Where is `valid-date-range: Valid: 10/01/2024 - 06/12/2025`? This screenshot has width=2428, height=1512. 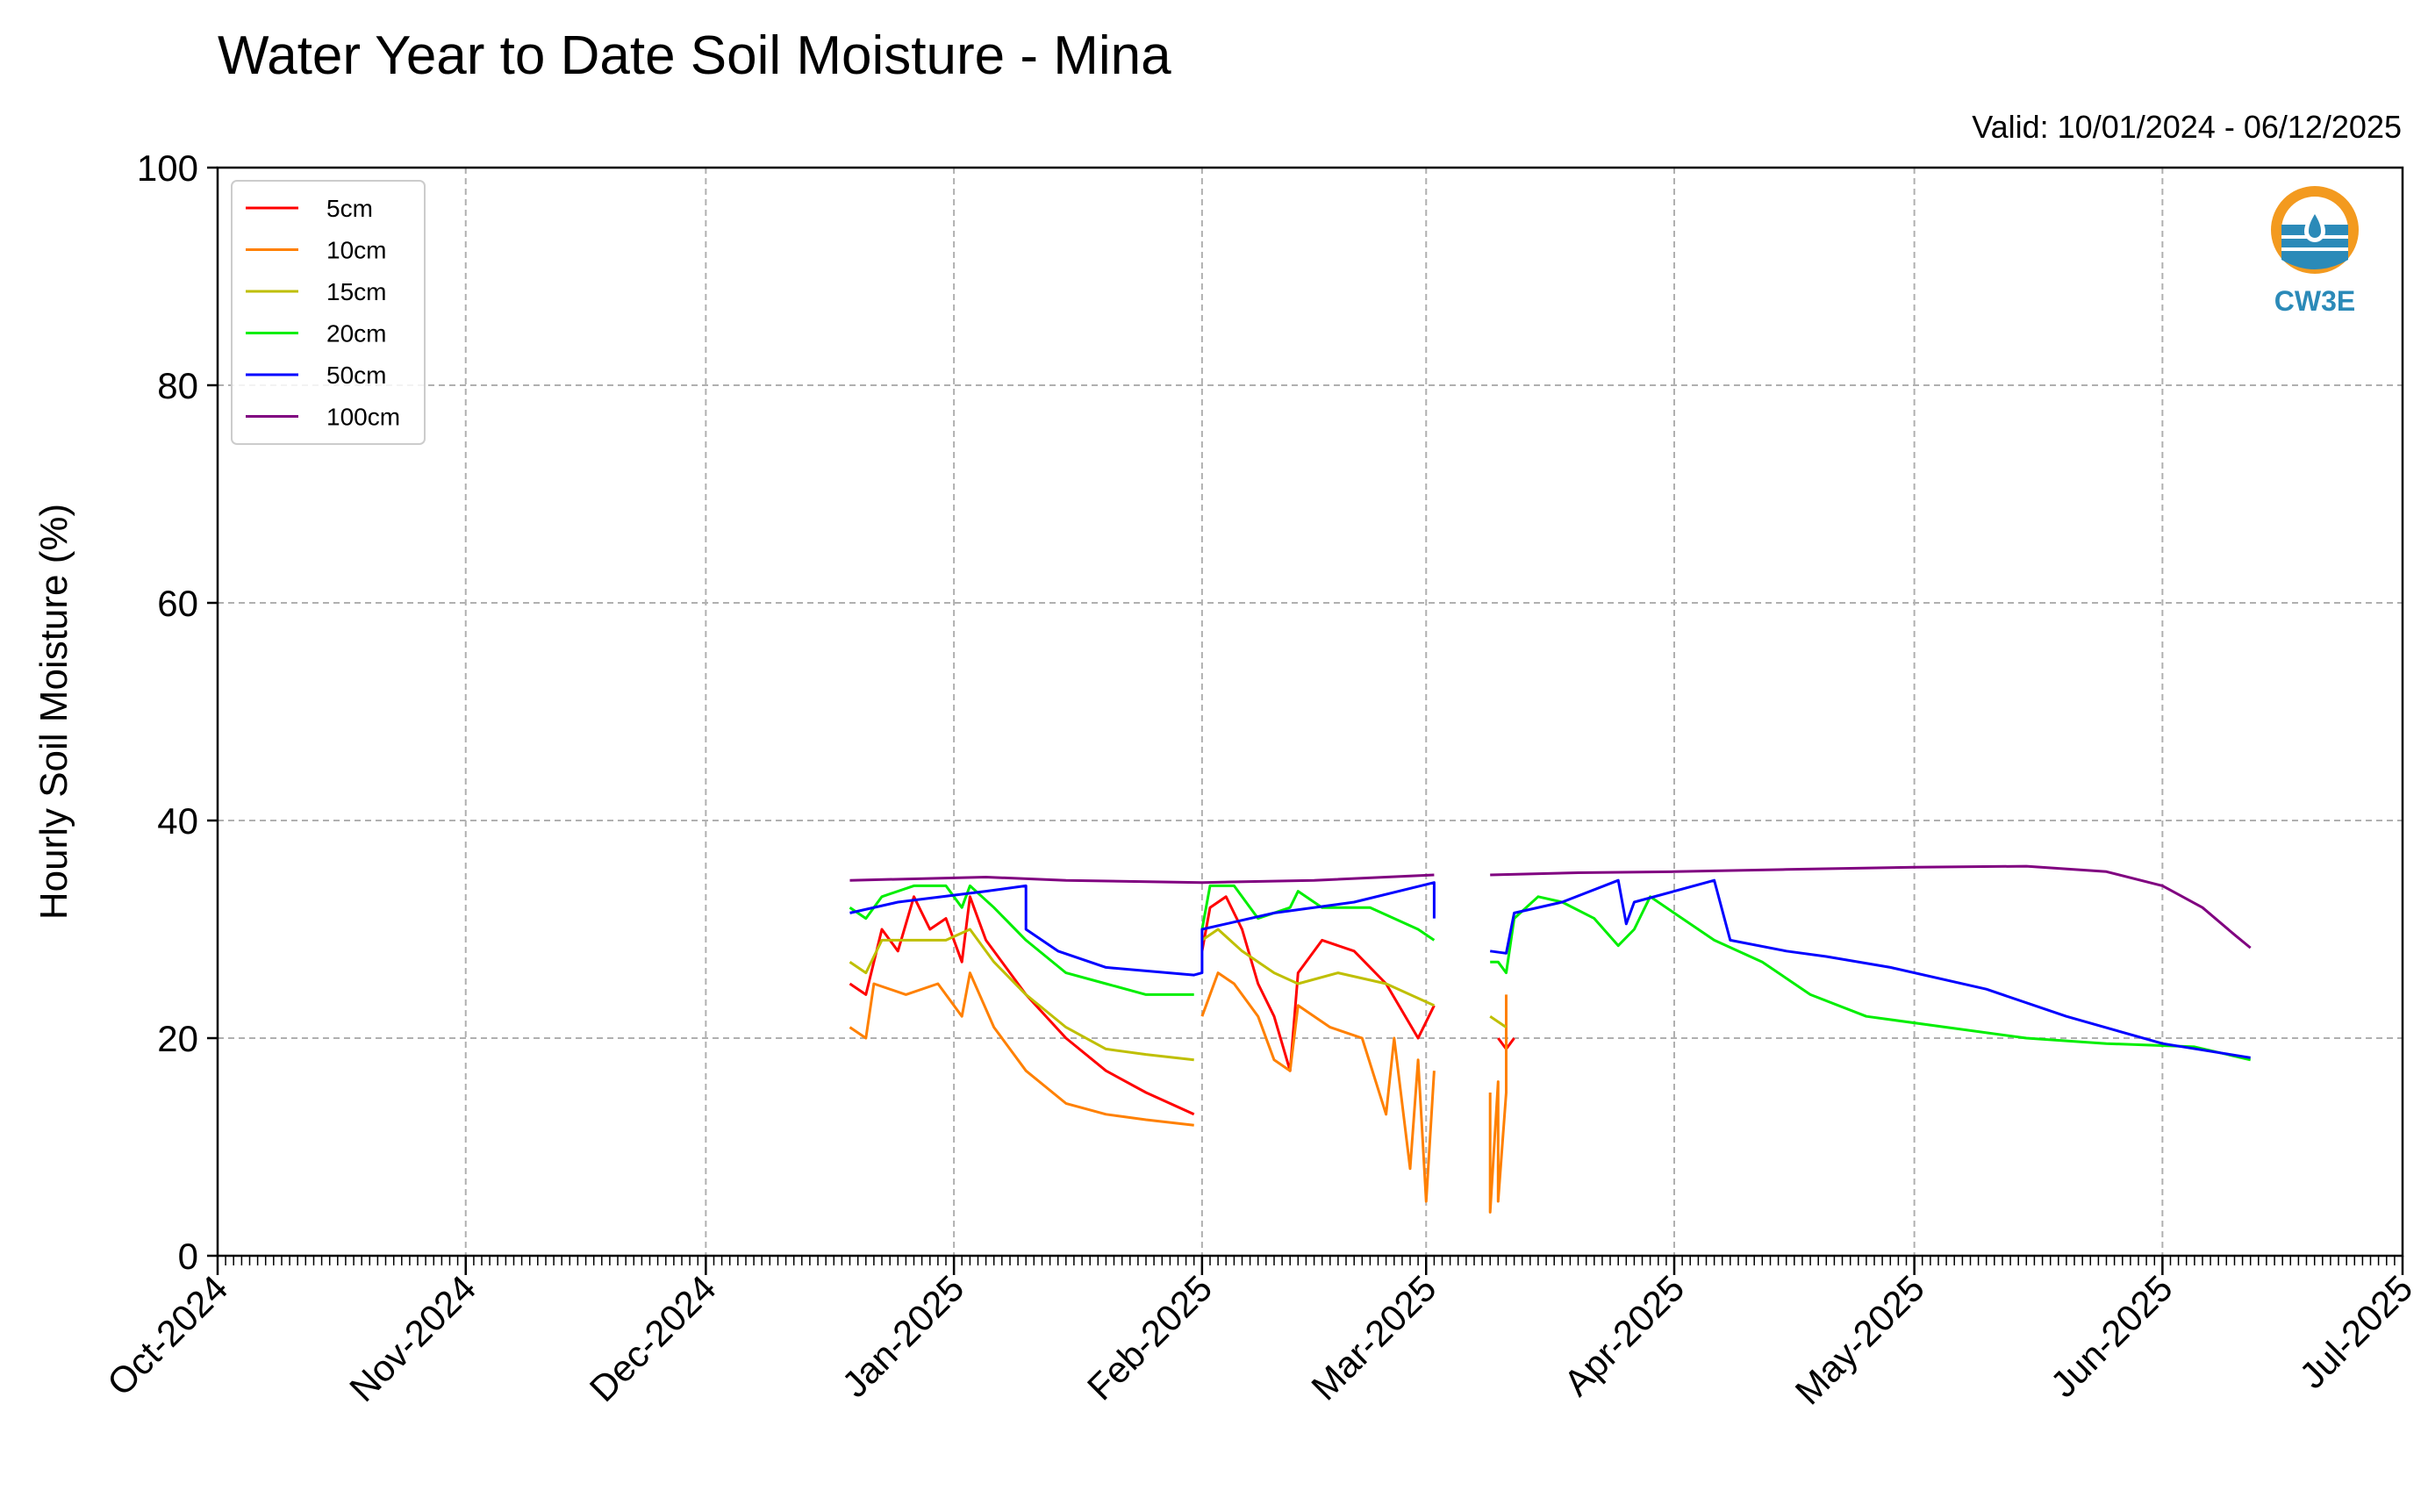 valid-date-range: Valid: 10/01/2024 - 06/12/2025 is located at coordinates (2187, 127).